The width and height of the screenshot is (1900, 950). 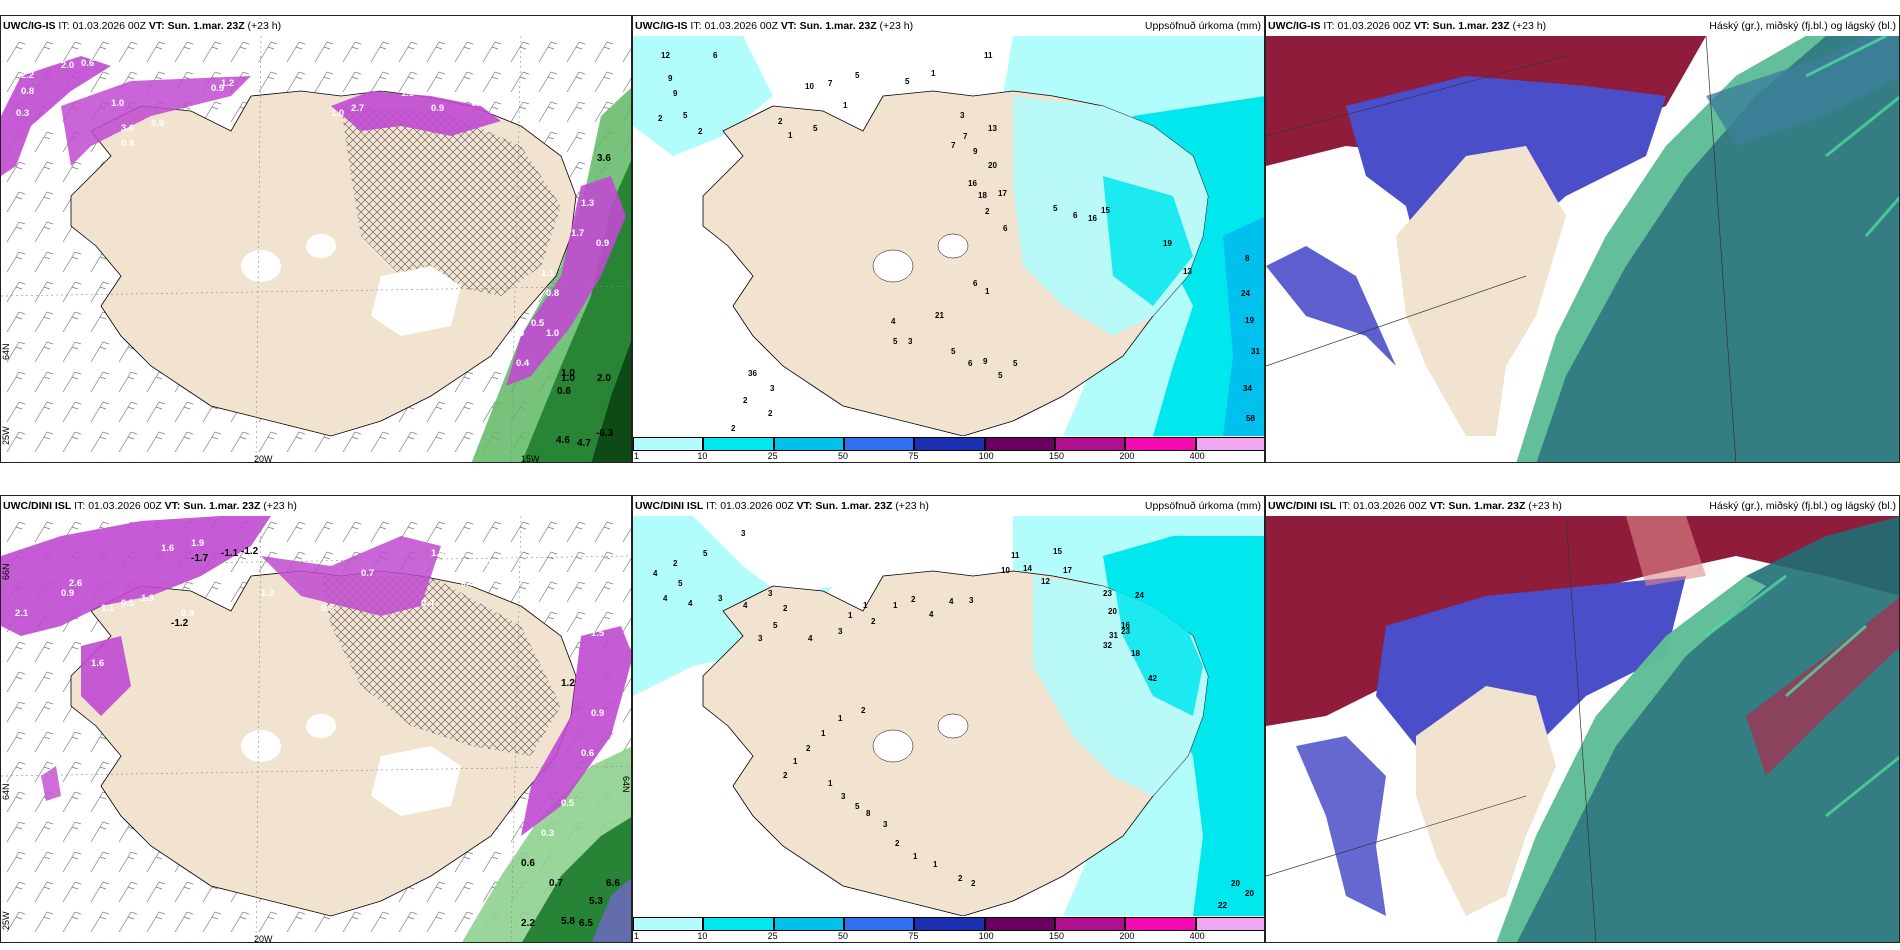 I want to click on precip-value-label: 24, so click(x=1245, y=293).